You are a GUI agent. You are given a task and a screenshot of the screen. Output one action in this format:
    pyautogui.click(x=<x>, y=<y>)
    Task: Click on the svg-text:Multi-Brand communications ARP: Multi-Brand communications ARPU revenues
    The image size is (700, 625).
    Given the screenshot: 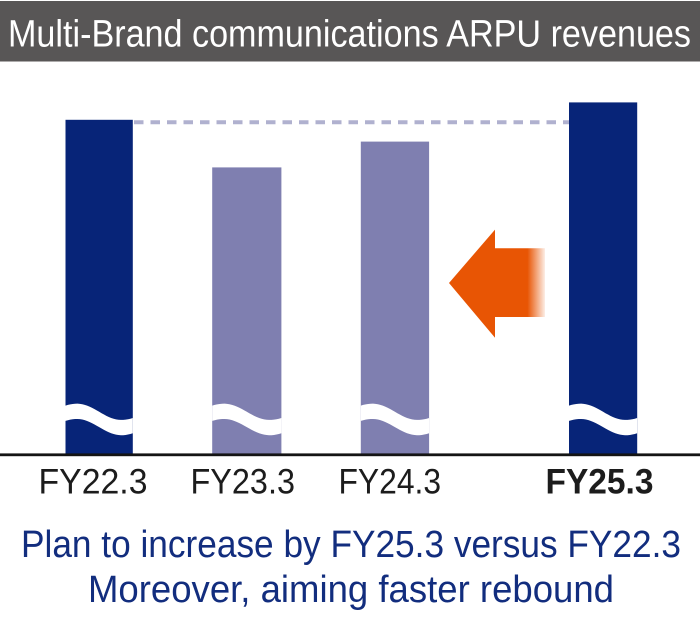 What is the action you would take?
    pyautogui.click(x=349, y=35)
    